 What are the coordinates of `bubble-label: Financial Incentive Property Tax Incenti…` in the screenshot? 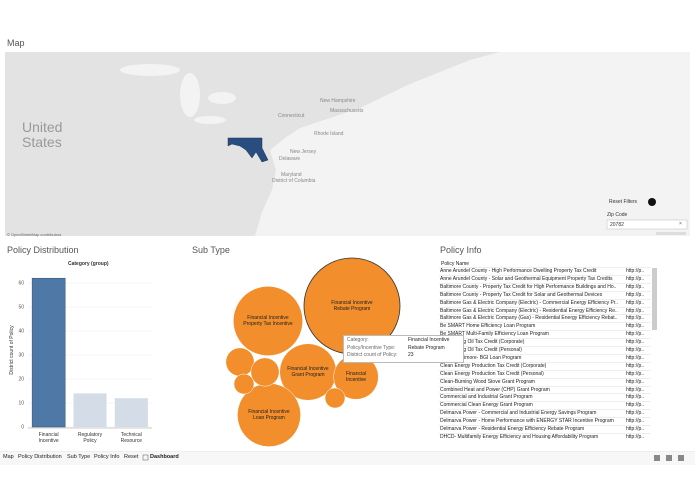 It's located at (268, 321).